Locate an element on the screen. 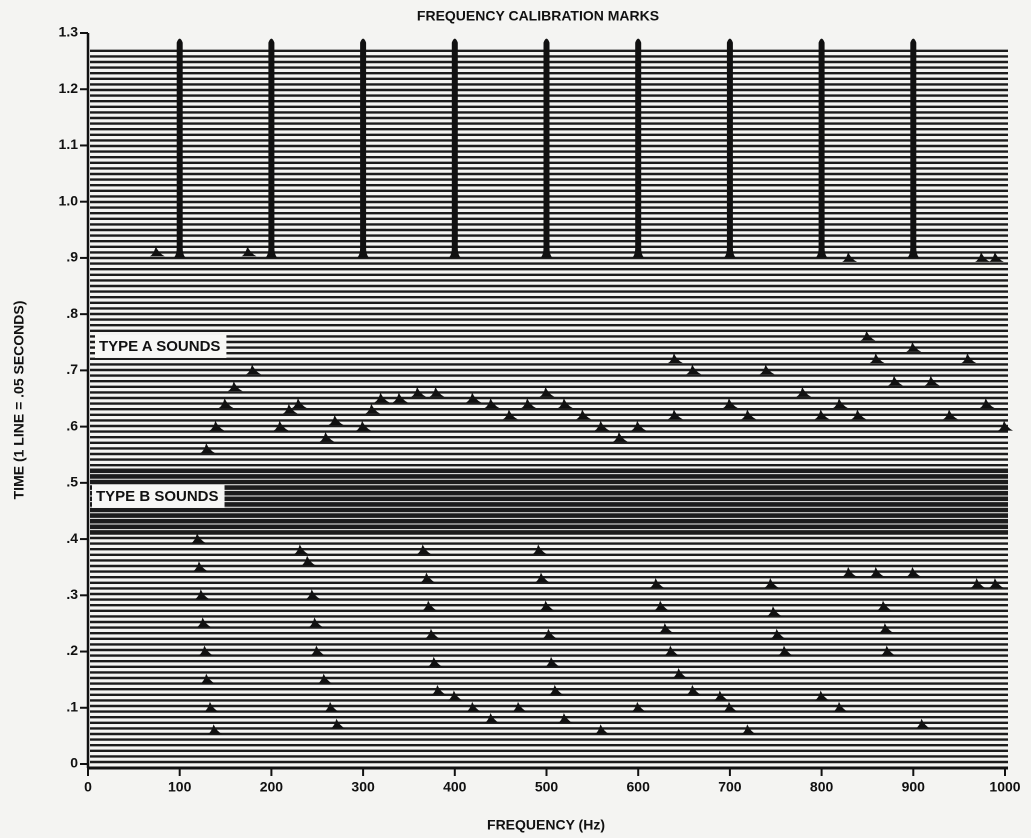  x-tick-label: 100 is located at coordinates (180, 787).